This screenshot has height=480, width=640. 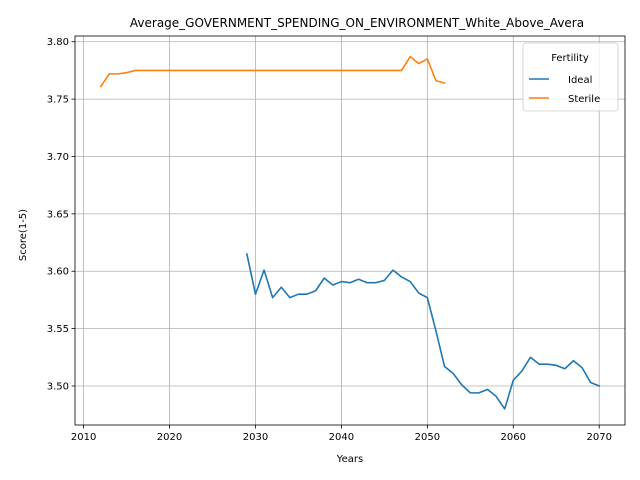 I want to click on y-tick-label: 3.55, so click(x=58, y=329).